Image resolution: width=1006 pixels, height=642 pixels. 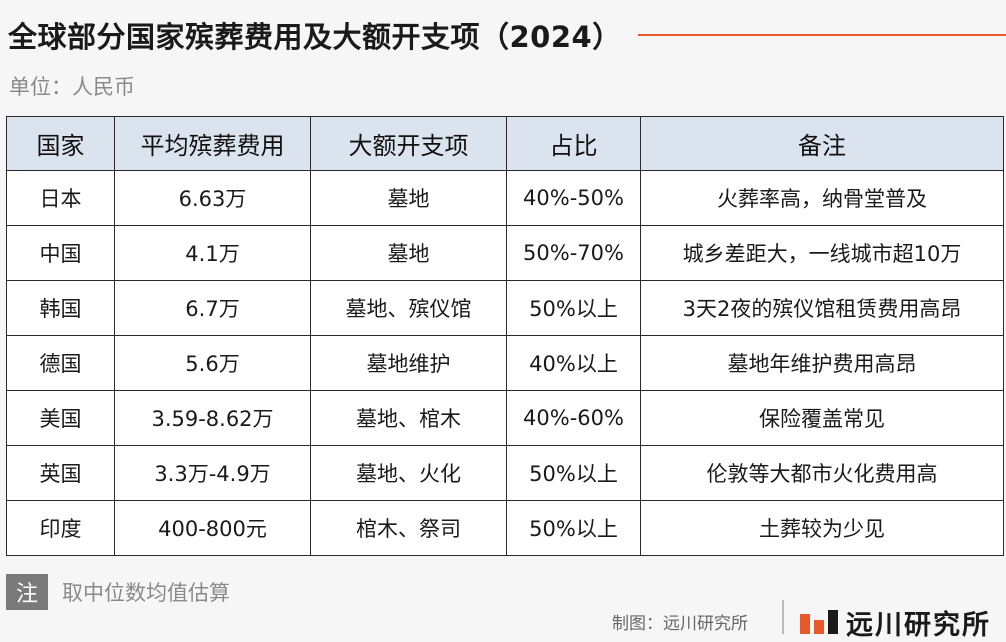 I want to click on cell-country: 中国, so click(x=60, y=253).